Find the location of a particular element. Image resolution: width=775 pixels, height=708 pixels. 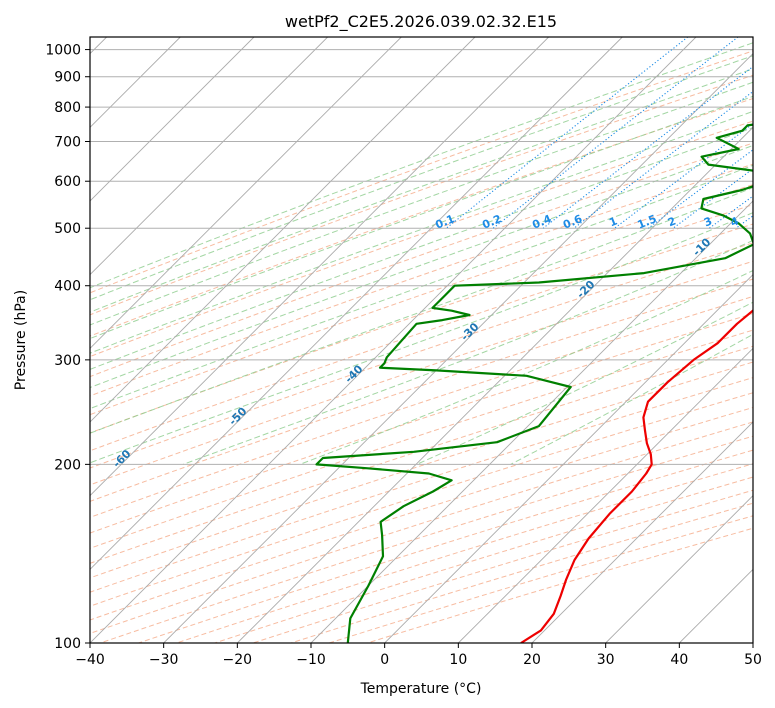

x-tick-label: 20 is located at coordinates (532, 660).